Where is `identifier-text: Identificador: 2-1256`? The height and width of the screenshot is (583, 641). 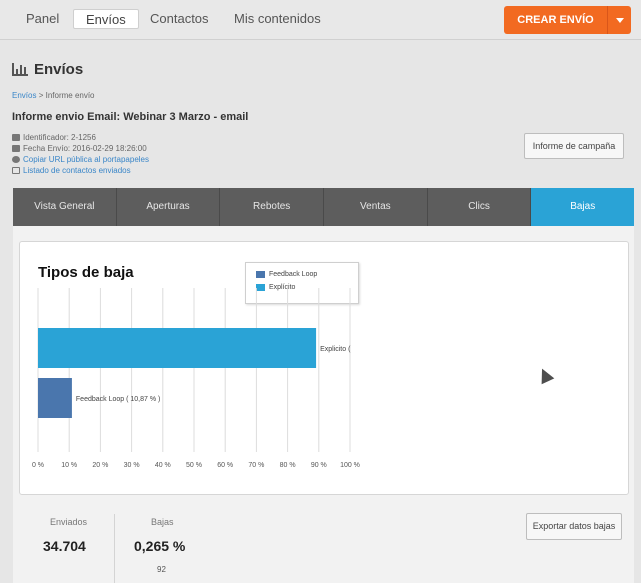
identifier-text: Identificador: 2-1256 is located at coordinates (59, 137).